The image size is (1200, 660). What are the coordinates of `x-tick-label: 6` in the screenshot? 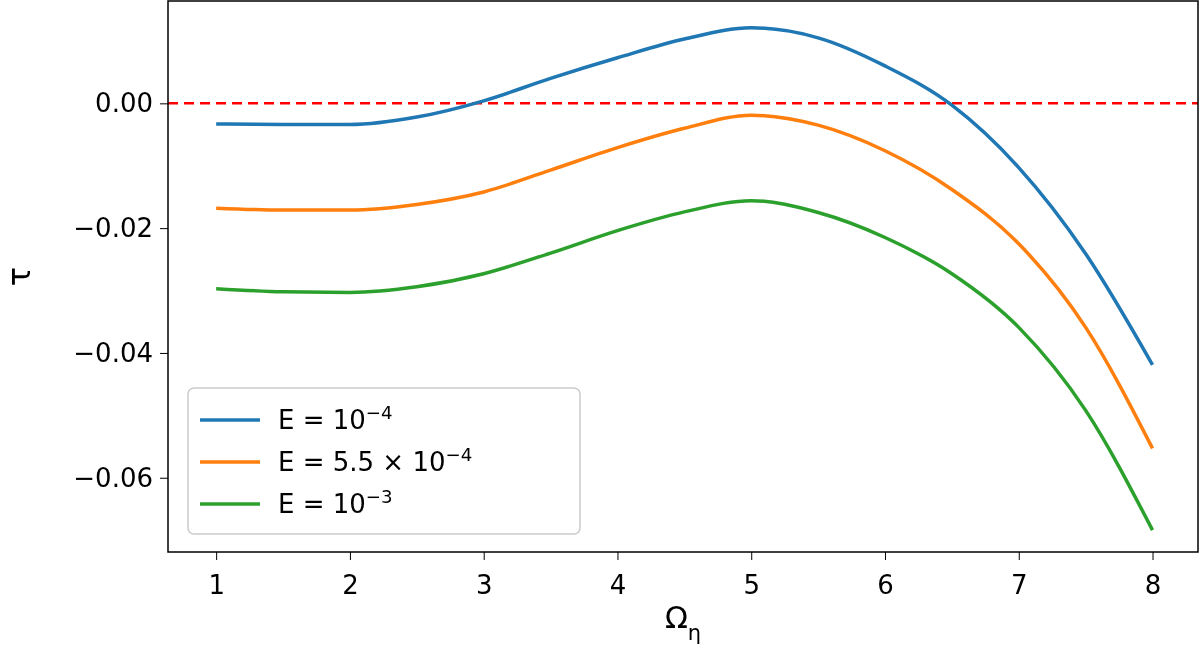 It's located at (885, 585).